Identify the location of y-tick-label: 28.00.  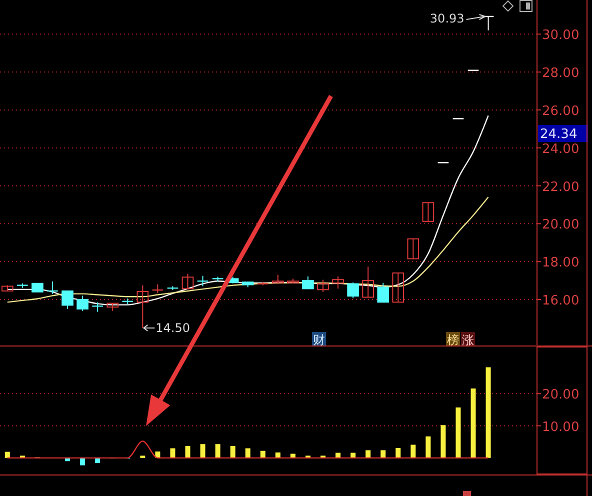
(561, 74).